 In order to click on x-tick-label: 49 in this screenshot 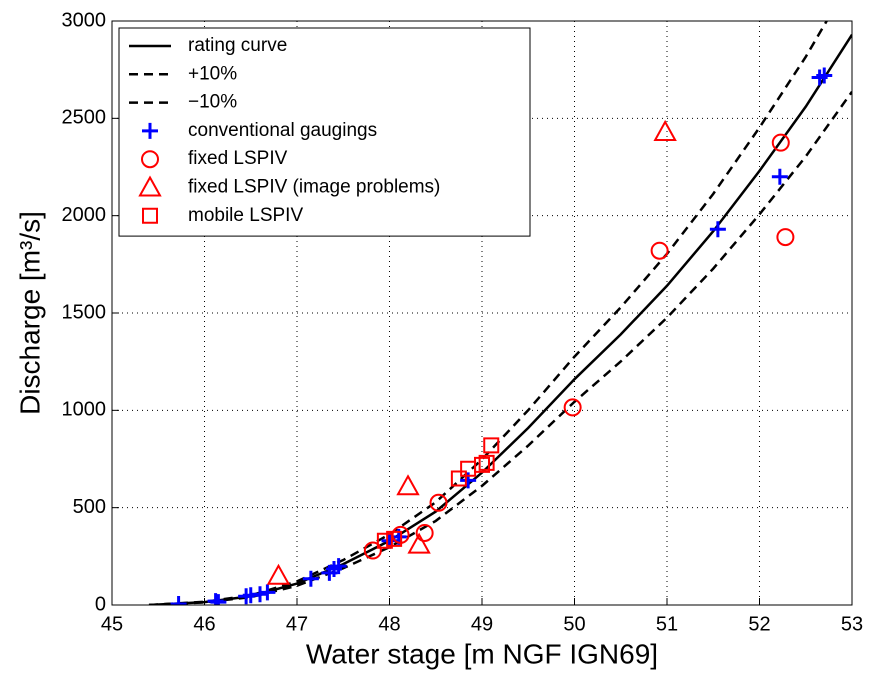, I will do `click(482, 624)`.